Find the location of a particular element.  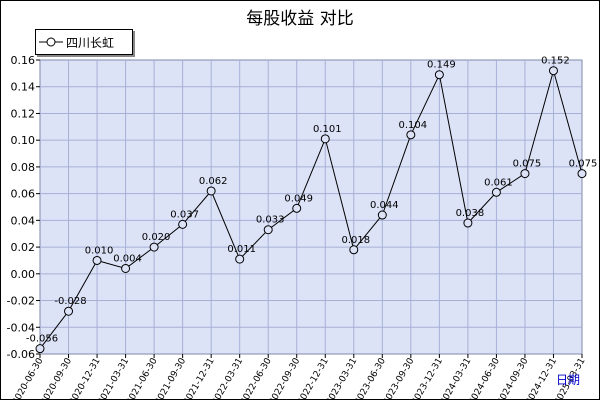

data-label: 0.037 is located at coordinates (184, 214).